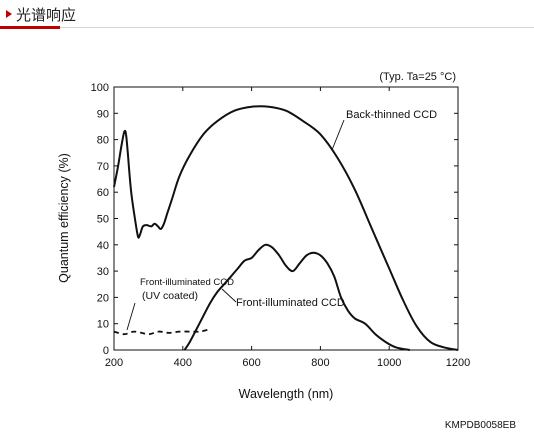 Image resolution: width=534 pixels, height=440 pixels. Describe the element at coordinates (131, 316) in the screenshot. I see `leader-front-illuminated-ccd-uv` at that location.